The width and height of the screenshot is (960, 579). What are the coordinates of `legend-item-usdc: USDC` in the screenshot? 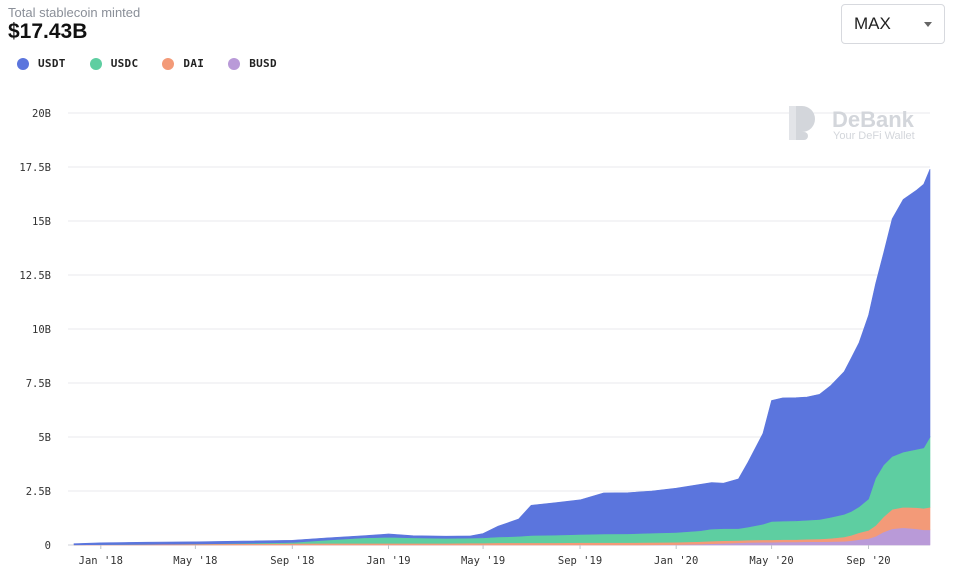 It's located at (114, 63).